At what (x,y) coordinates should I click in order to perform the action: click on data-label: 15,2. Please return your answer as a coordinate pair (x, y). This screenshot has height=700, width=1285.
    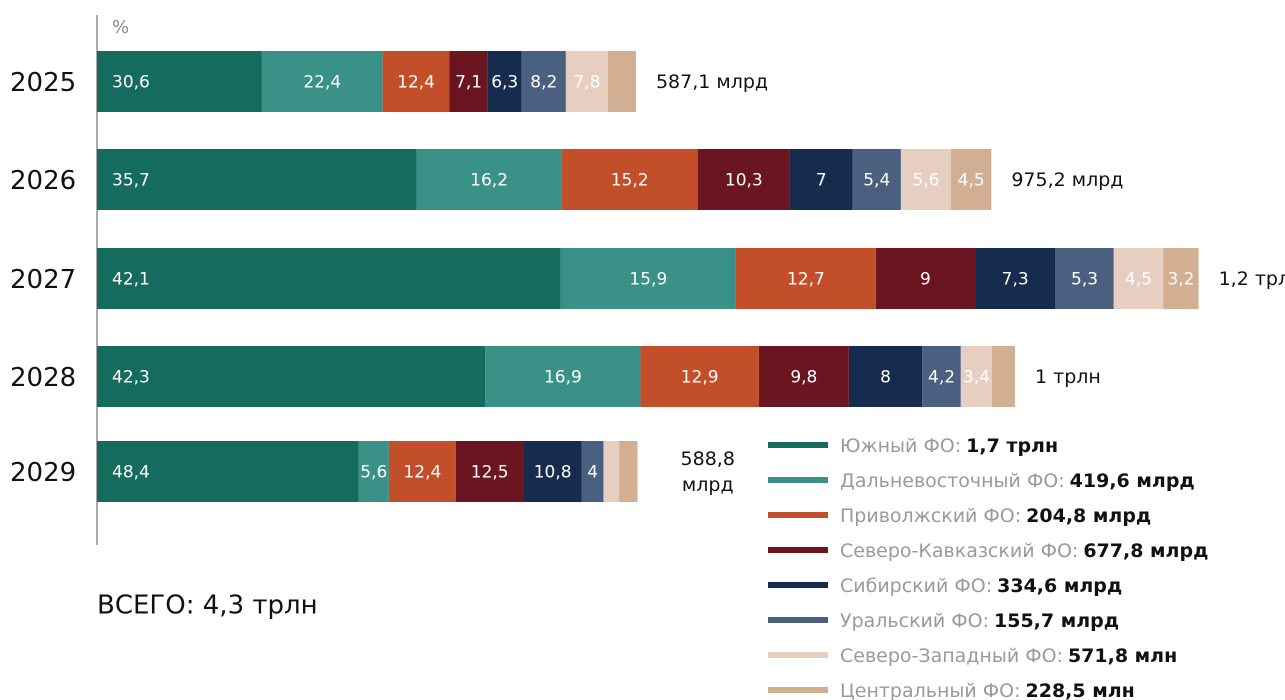
    Looking at the image, I should click on (630, 181).